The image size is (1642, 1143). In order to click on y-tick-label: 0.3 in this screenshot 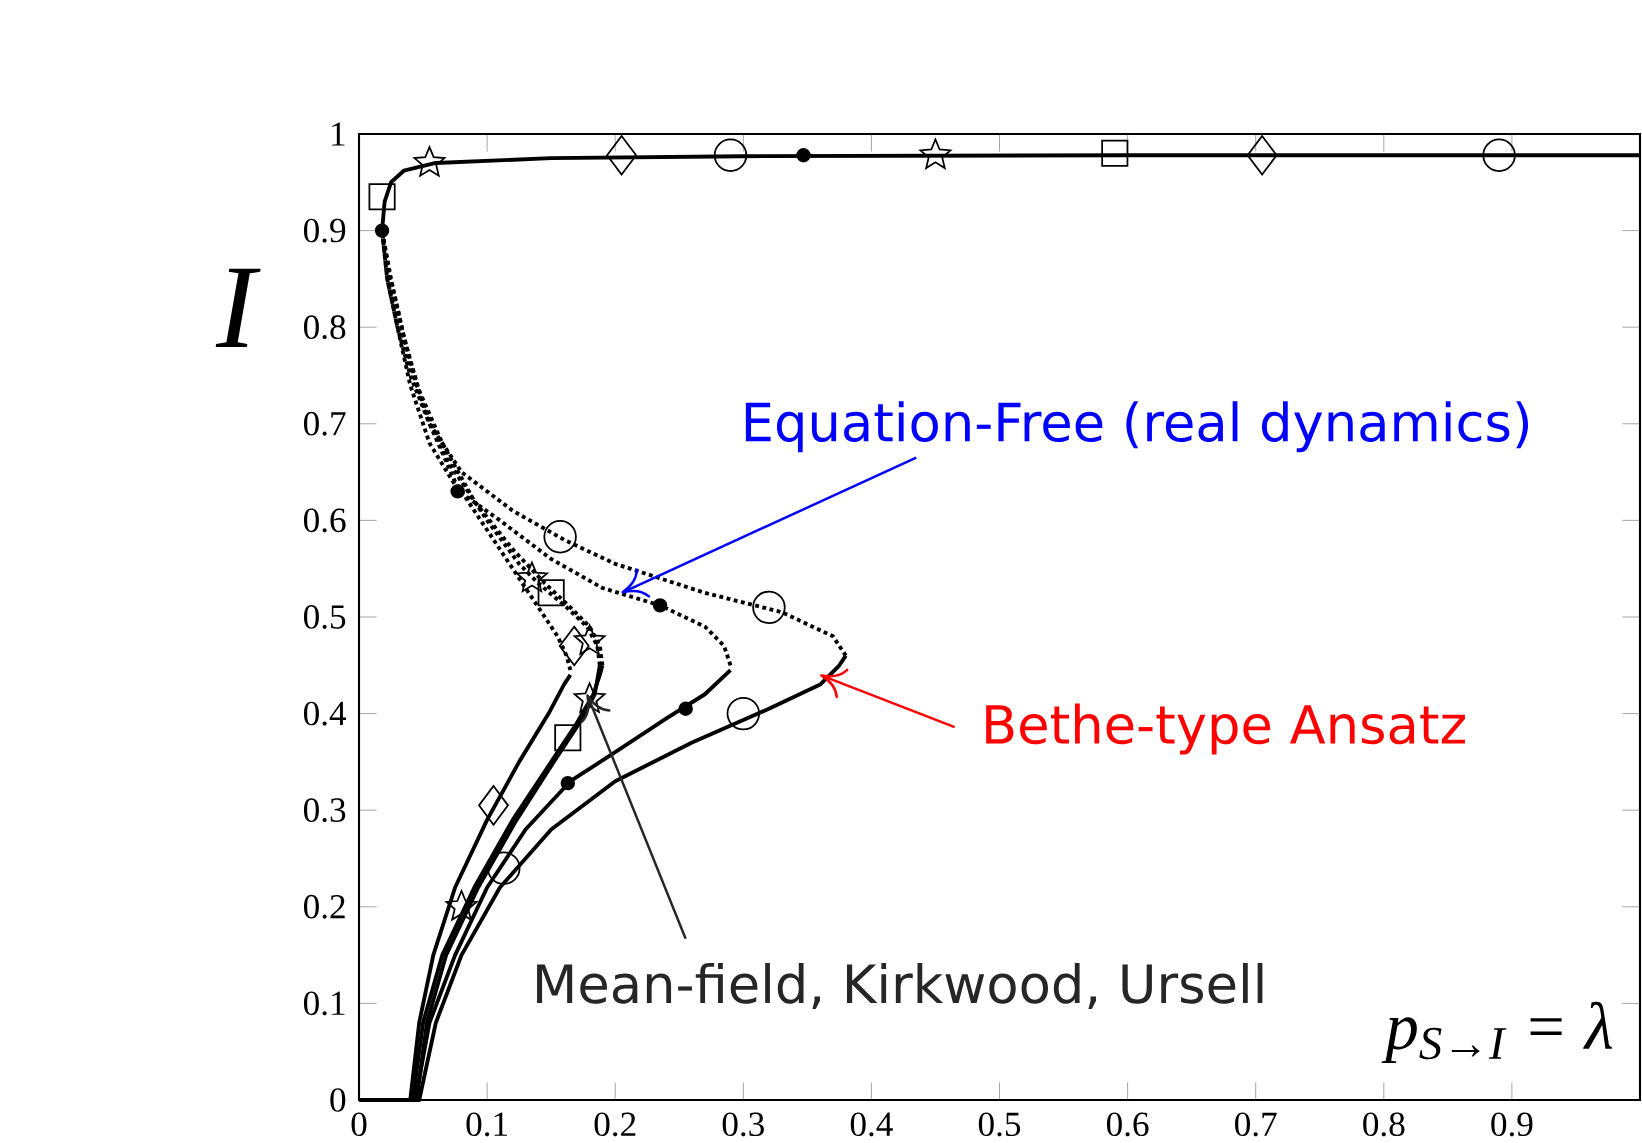, I will do `click(324, 810)`.